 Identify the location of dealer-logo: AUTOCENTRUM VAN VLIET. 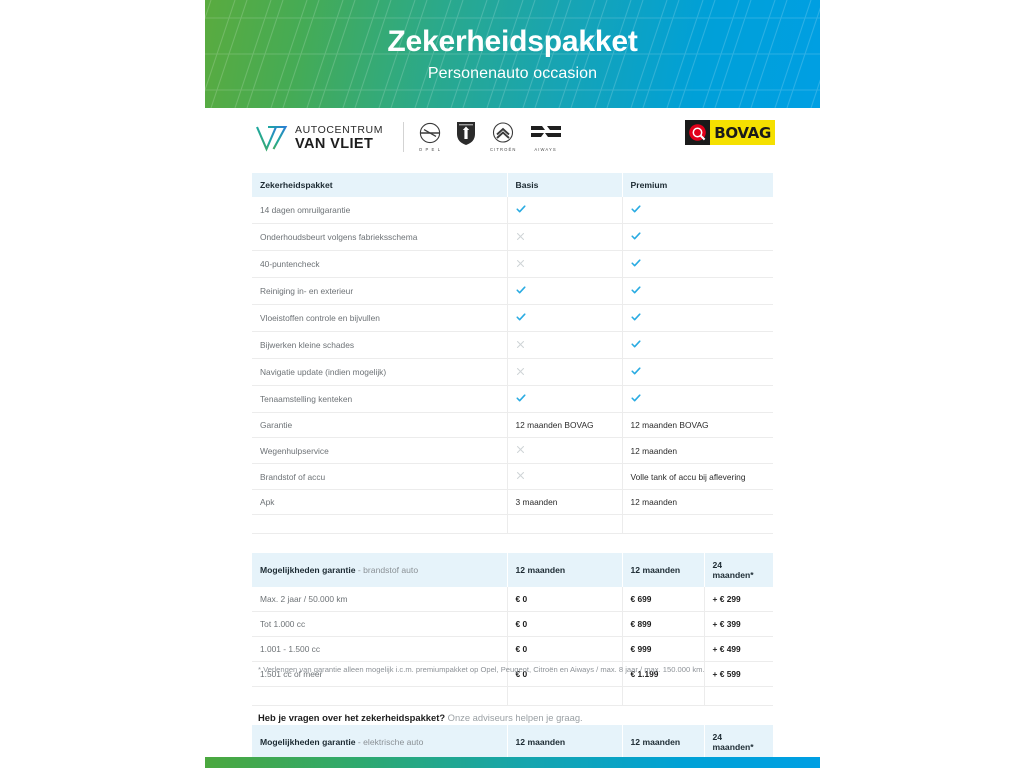
(319, 138).